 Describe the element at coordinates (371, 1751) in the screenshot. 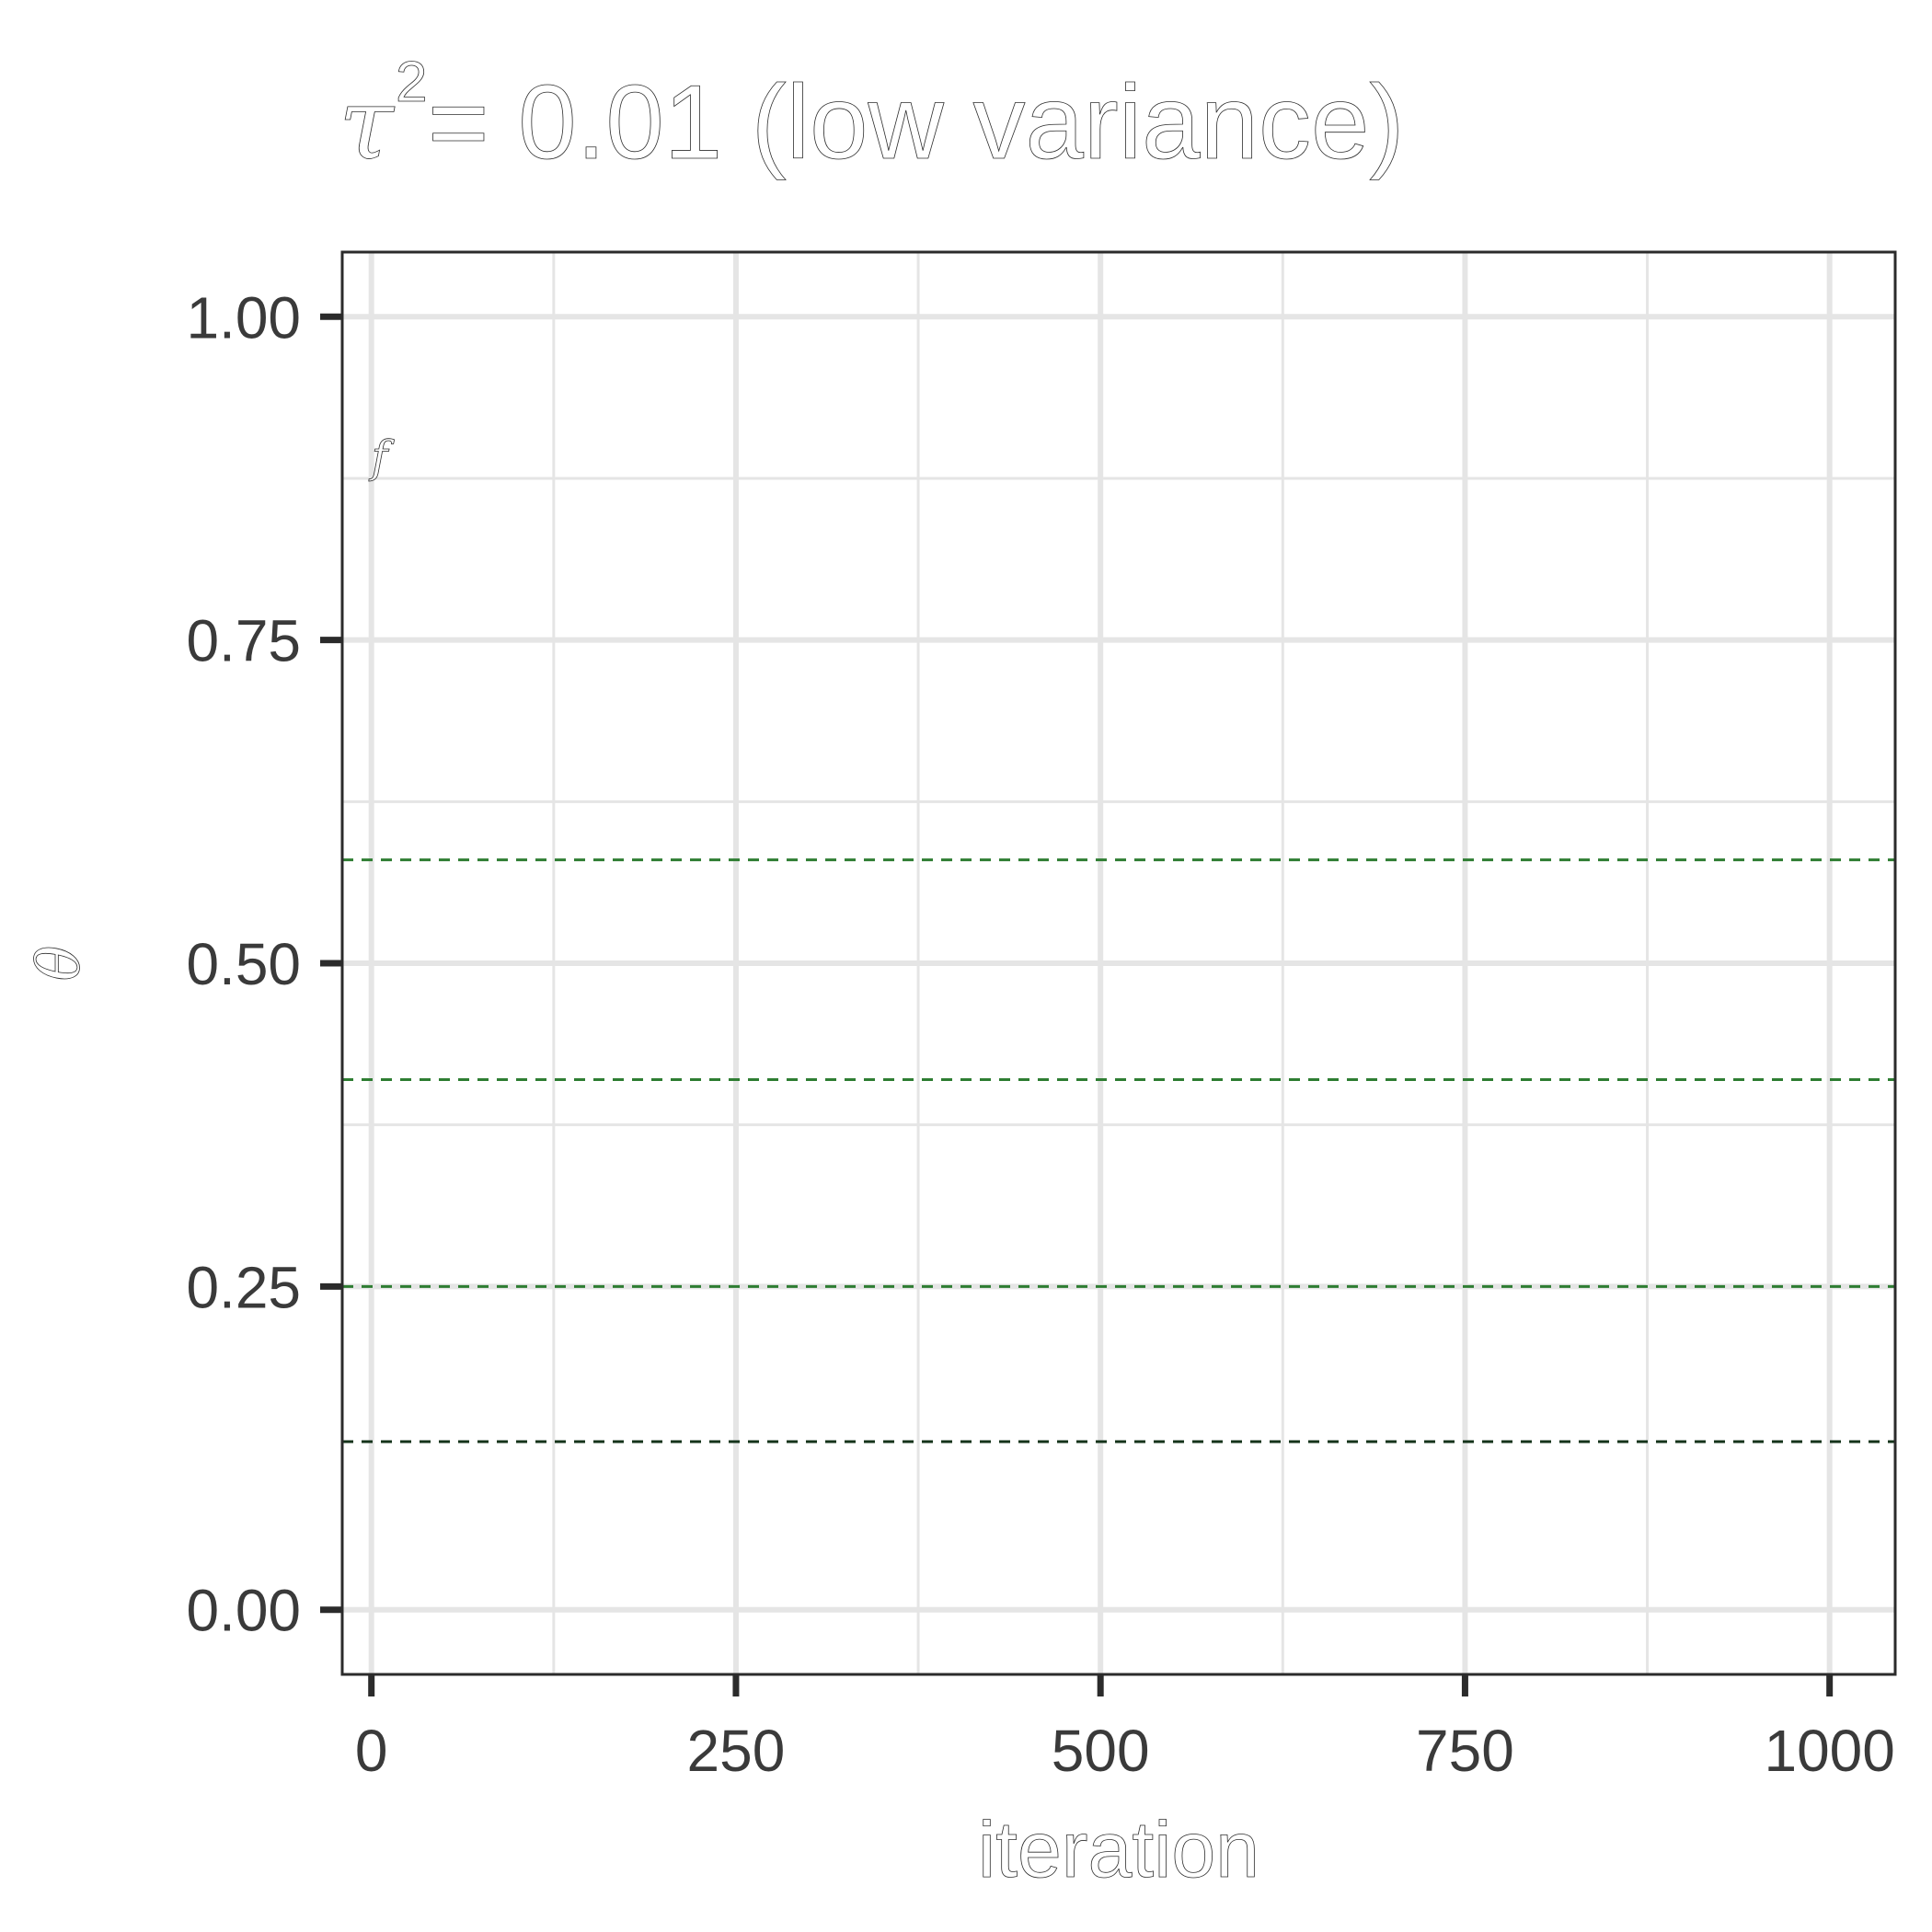

I see `x-tick-label: 0` at that location.